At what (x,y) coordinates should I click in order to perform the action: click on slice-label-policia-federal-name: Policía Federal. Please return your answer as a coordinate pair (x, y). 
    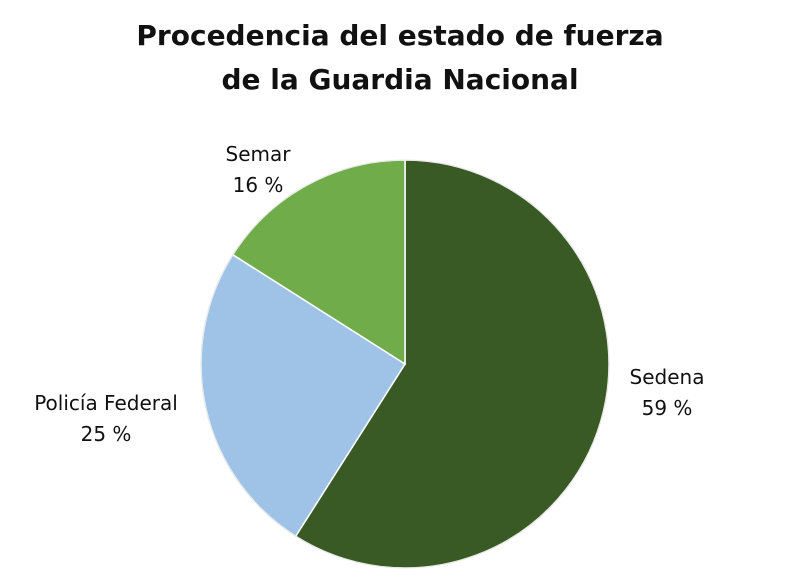
    Looking at the image, I should click on (106, 403).